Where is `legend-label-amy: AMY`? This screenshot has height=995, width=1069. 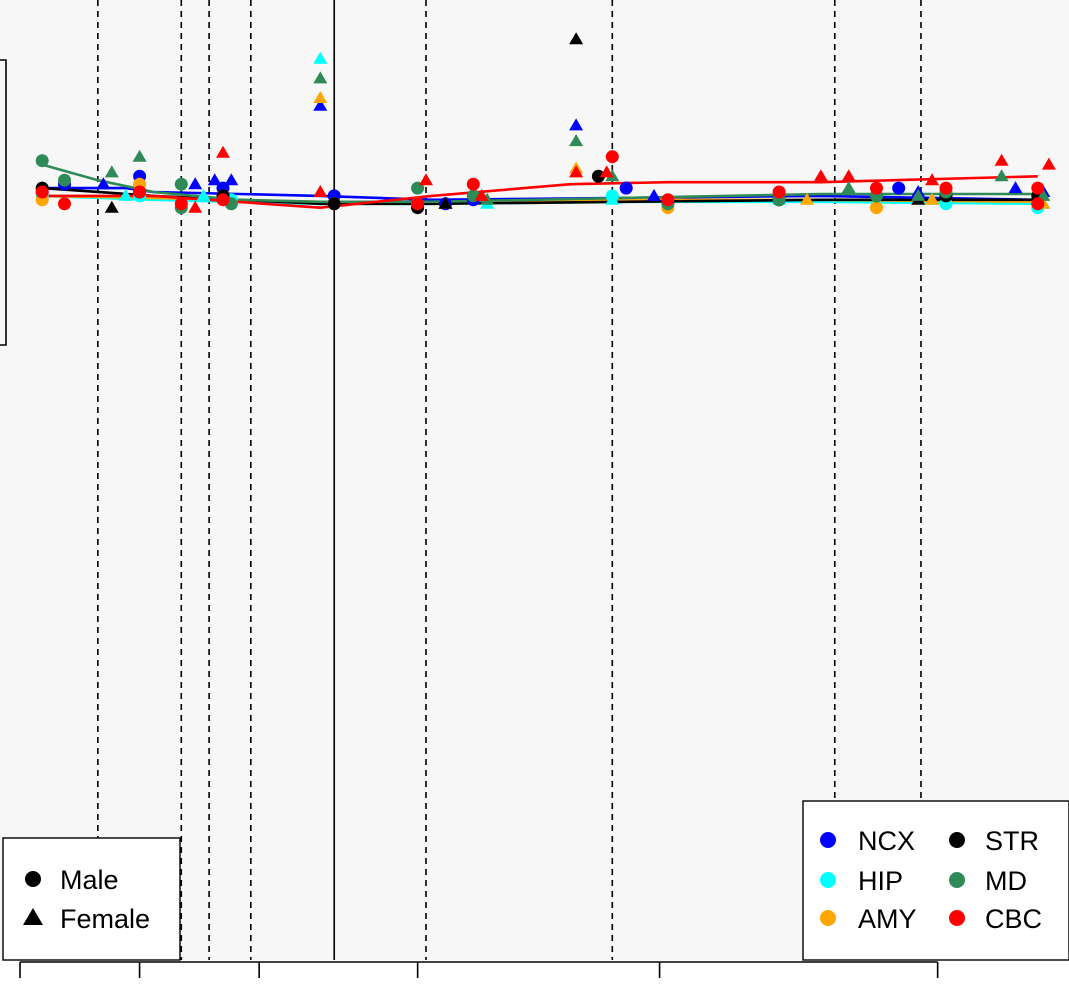 legend-label-amy: AMY is located at coordinates (887, 919).